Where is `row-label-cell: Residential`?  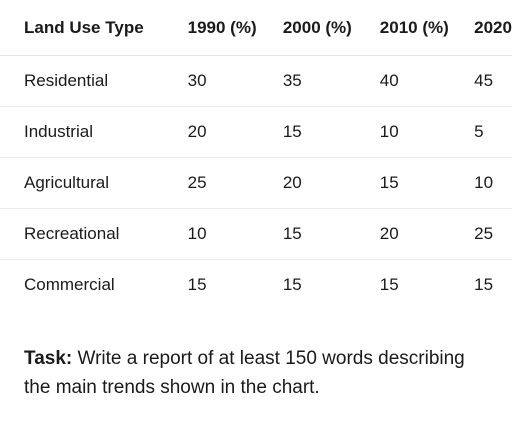
row-label-cell: Residential is located at coordinates (94, 81).